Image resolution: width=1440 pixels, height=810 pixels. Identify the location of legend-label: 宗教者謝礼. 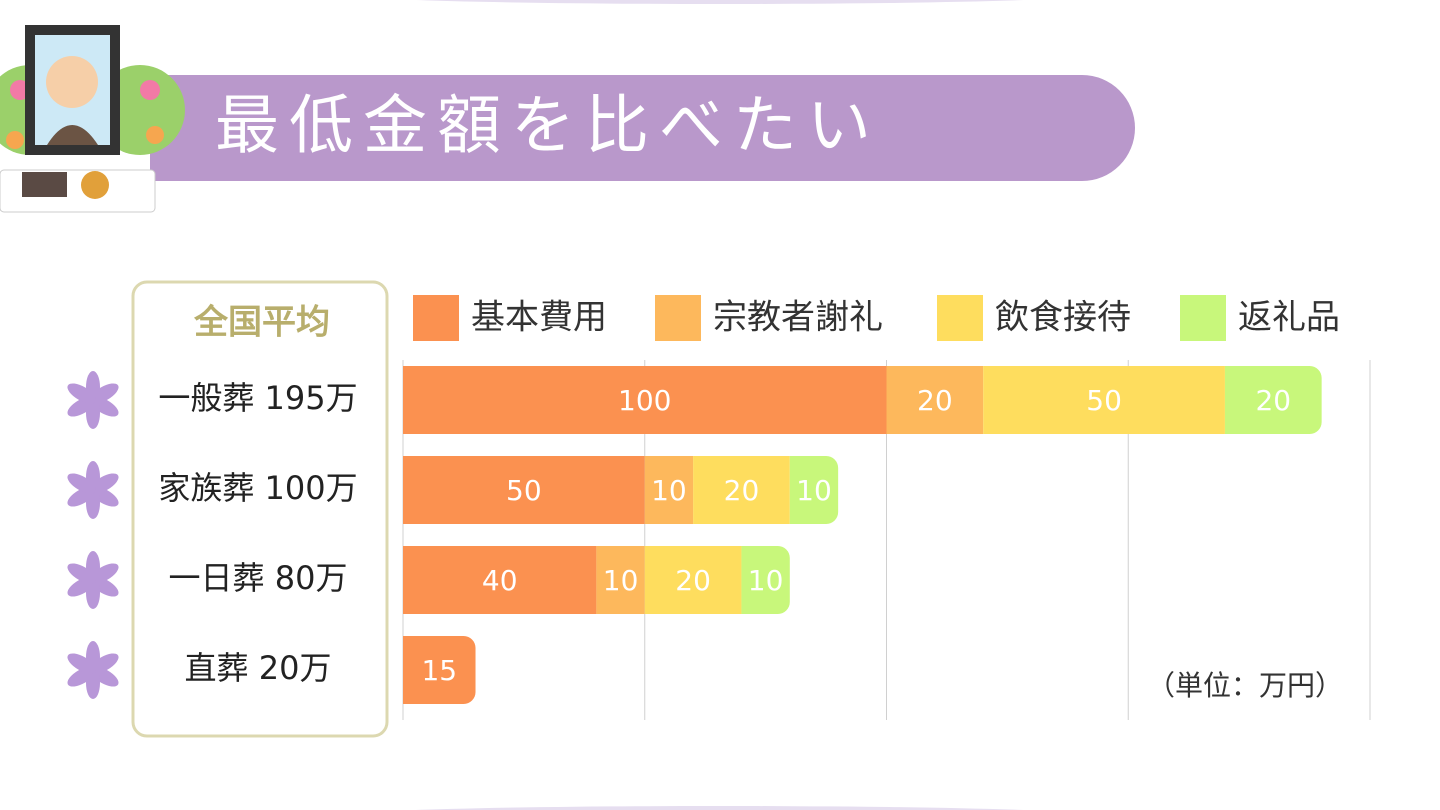
(798, 318).